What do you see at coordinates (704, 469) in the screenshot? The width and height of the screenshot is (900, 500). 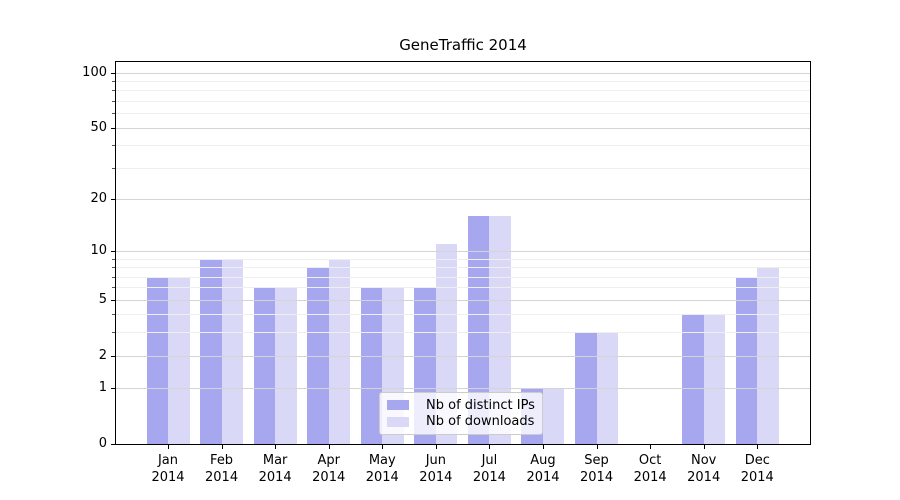 I see `x-tick-label-nov: Nov 2014` at bounding box center [704, 469].